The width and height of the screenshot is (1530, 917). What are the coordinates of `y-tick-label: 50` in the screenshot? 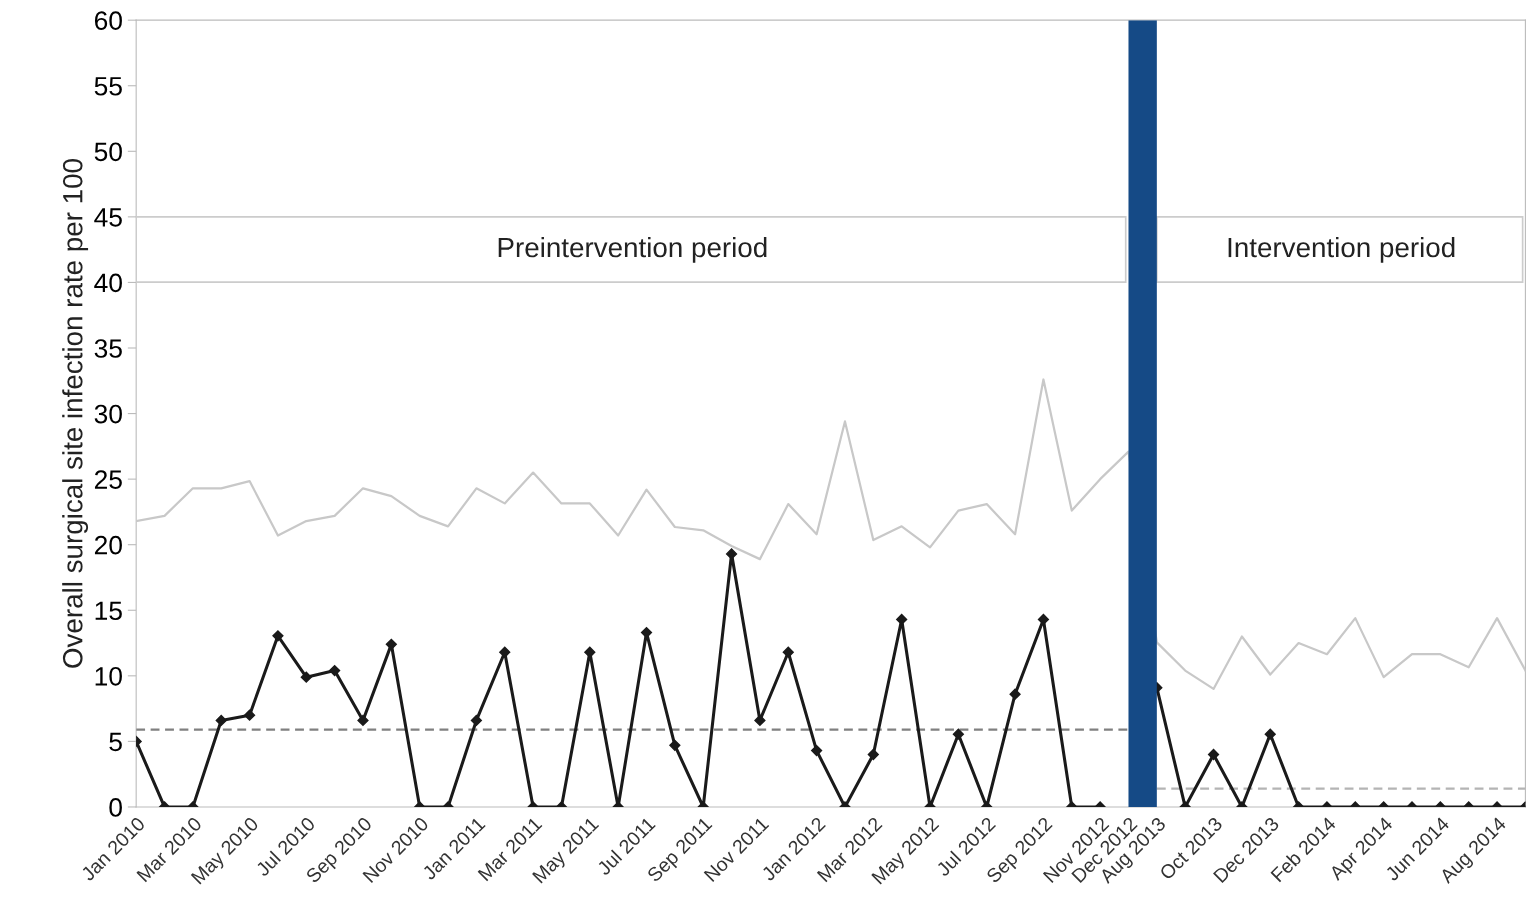 It's located at (108, 152).